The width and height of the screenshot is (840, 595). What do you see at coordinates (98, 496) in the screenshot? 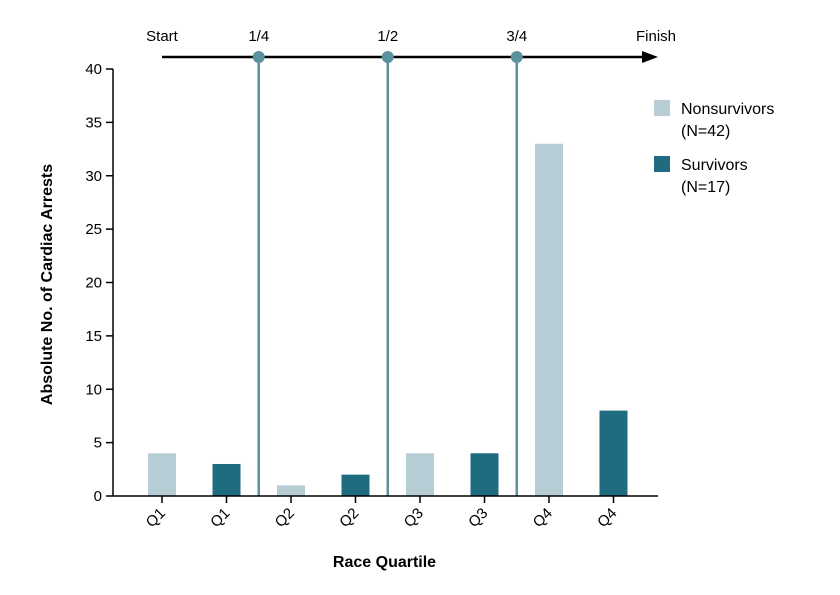
I see `y-tick-label: 0` at bounding box center [98, 496].